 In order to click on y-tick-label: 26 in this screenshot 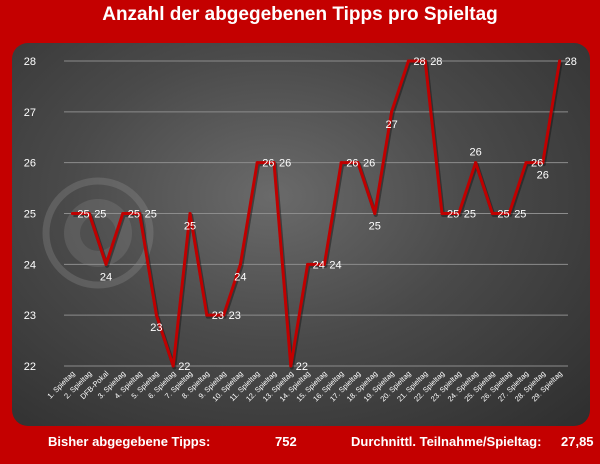, I will do `click(30, 164)`.